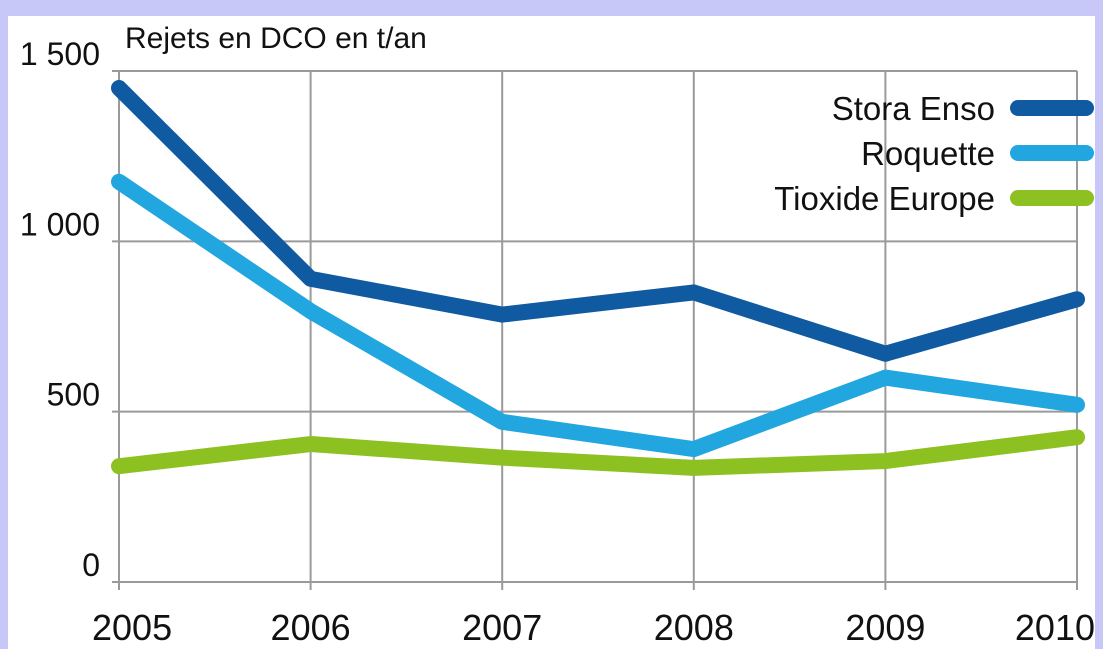 The width and height of the screenshot is (1103, 649). Describe the element at coordinates (885, 627) in the screenshot. I see `x-tick-label: 2009` at that location.